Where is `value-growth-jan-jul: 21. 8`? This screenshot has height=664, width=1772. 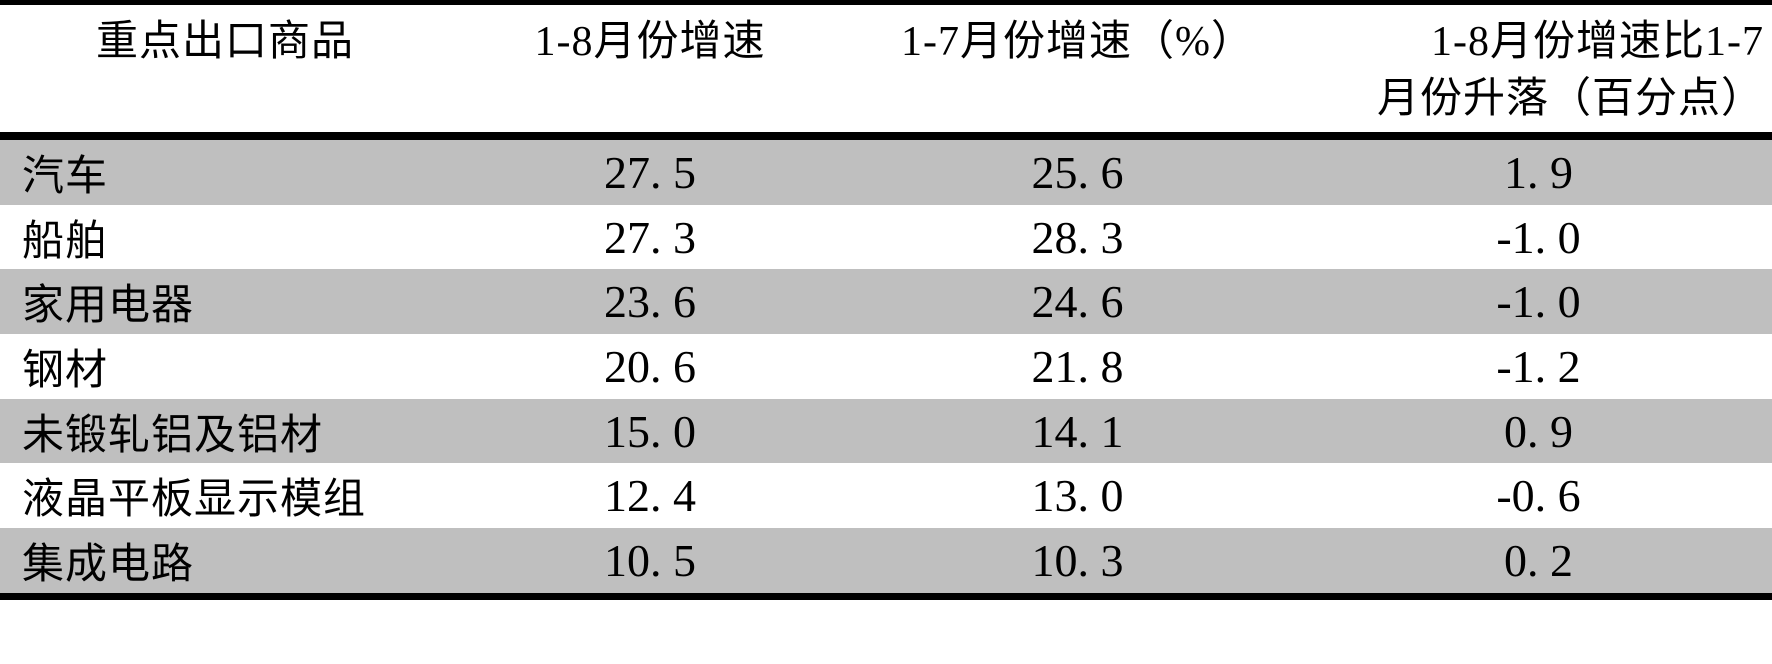 value-growth-jan-jul: 21. 8 is located at coordinates (1077, 366).